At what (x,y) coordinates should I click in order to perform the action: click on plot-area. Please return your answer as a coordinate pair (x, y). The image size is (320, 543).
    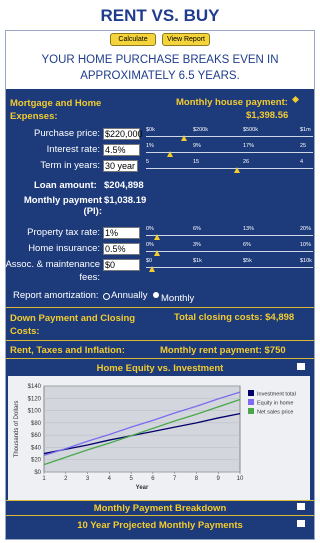
    Looking at the image, I should click on (142, 429).